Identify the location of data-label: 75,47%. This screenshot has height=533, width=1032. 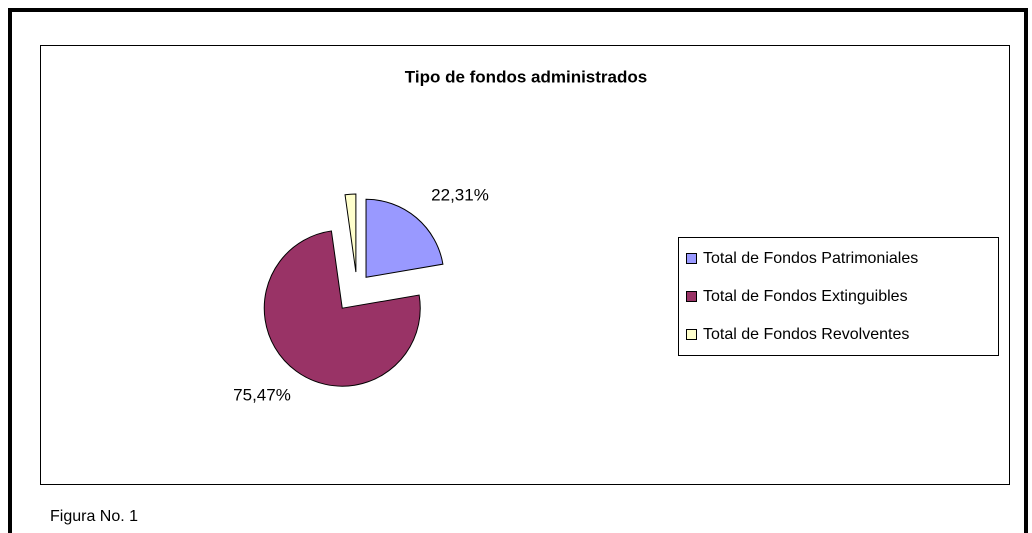
(262, 394).